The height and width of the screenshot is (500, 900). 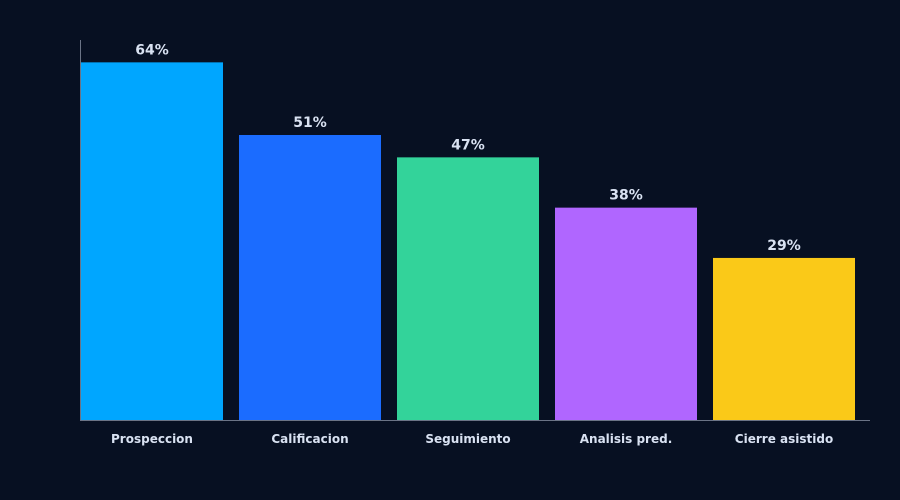 What do you see at coordinates (152, 50) in the screenshot?
I see `bar-value-label: 64%` at bounding box center [152, 50].